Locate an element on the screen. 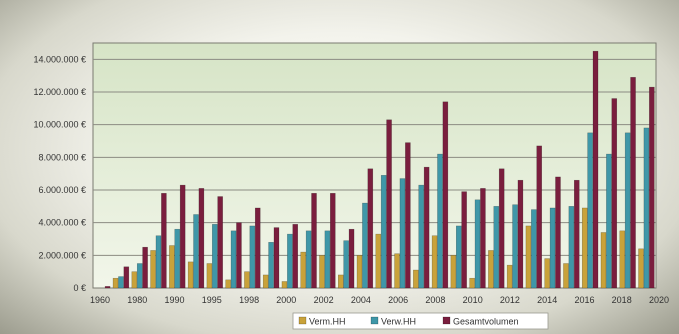 This screenshot has height=334, width=679. legend-box is located at coordinates (420, 321).